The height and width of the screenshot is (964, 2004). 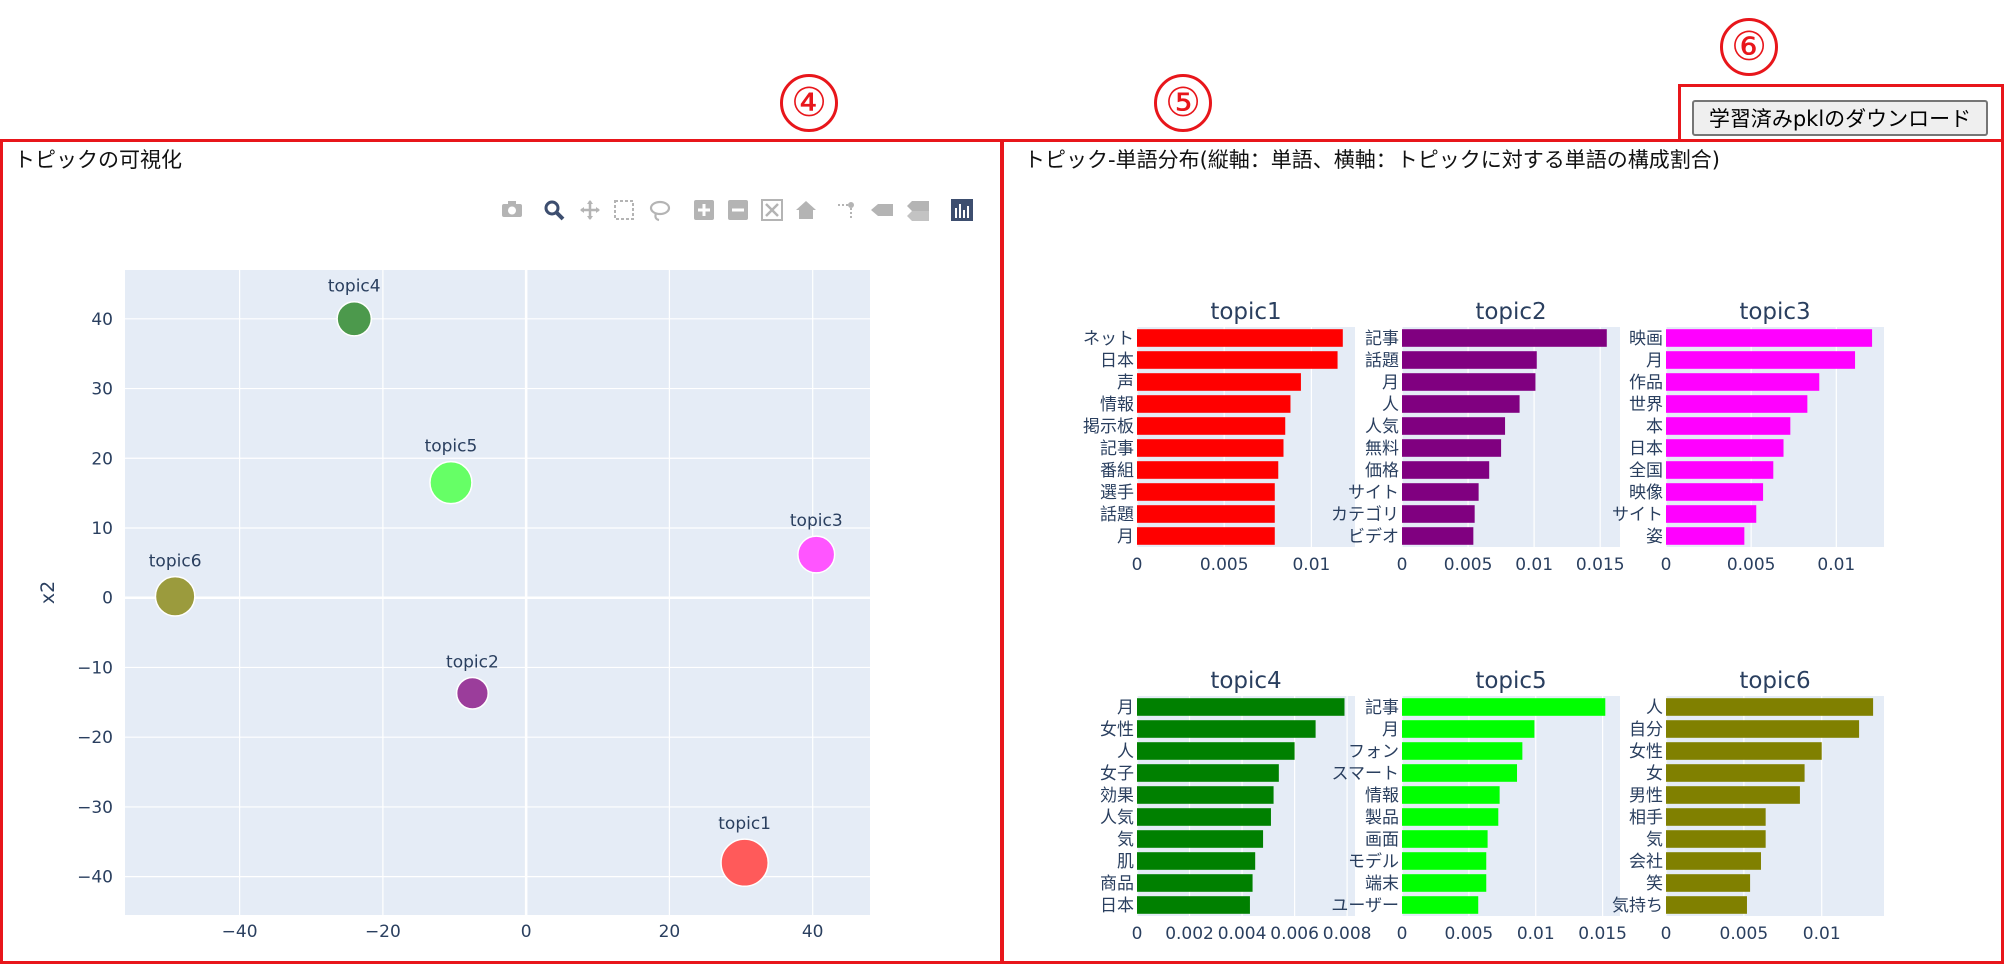 I want to click on bar-category-label: ビデオ, so click(x=1373, y=536).